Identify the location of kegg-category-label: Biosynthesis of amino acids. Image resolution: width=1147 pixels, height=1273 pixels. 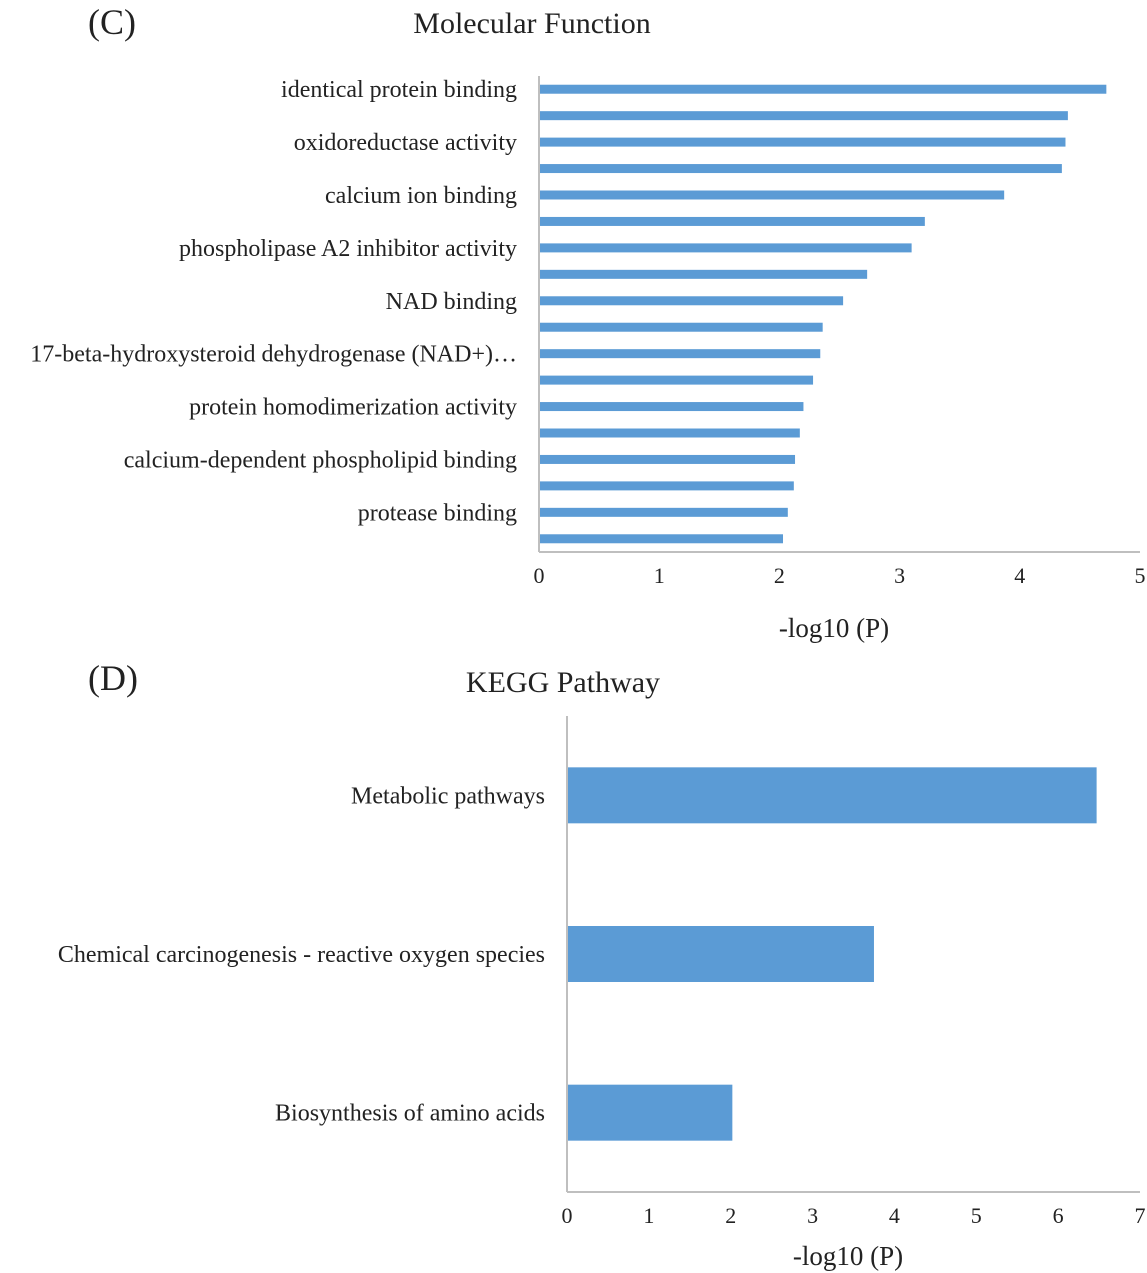
(410, 1114).